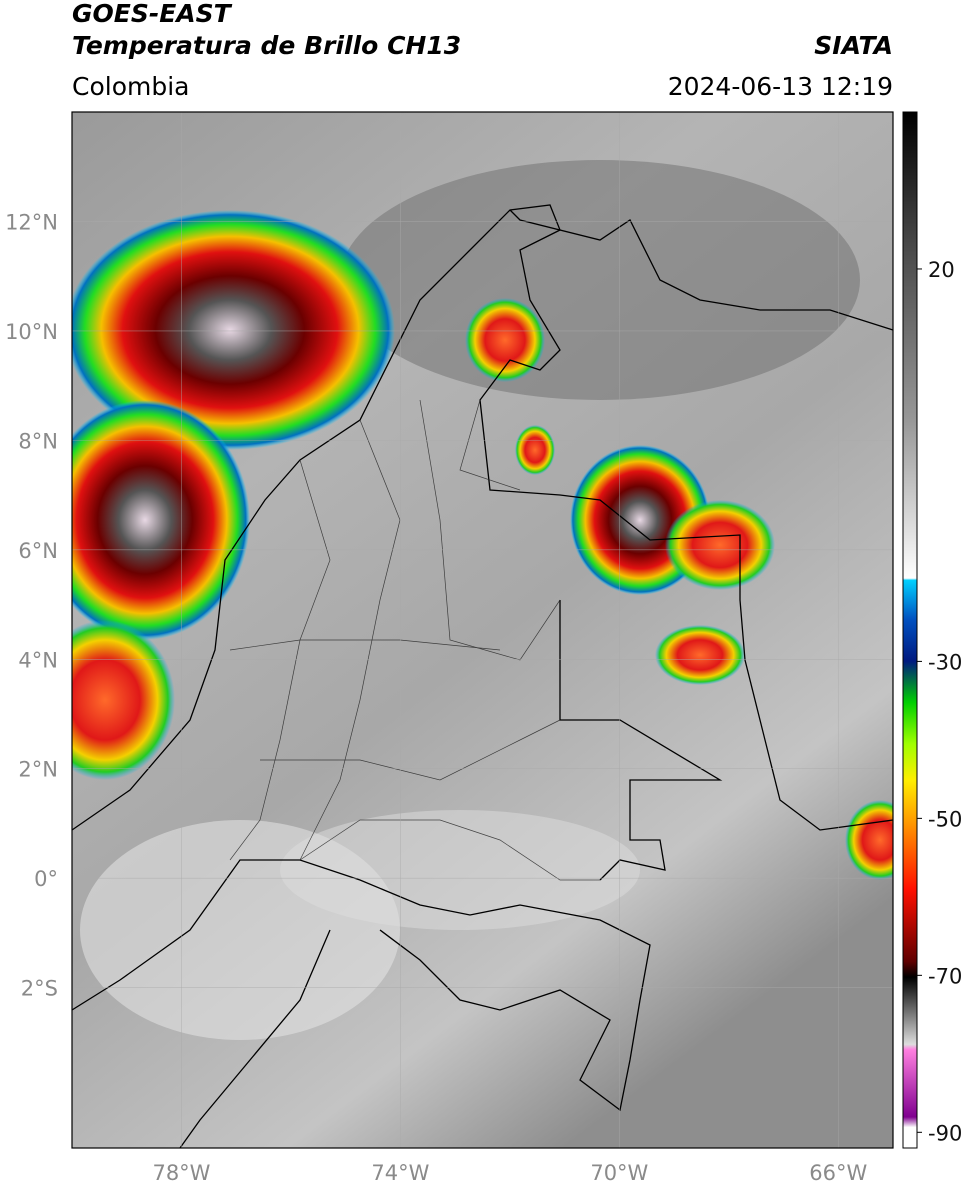  I want to click on lon-tick-label: 66°W, so click(838, 1173).